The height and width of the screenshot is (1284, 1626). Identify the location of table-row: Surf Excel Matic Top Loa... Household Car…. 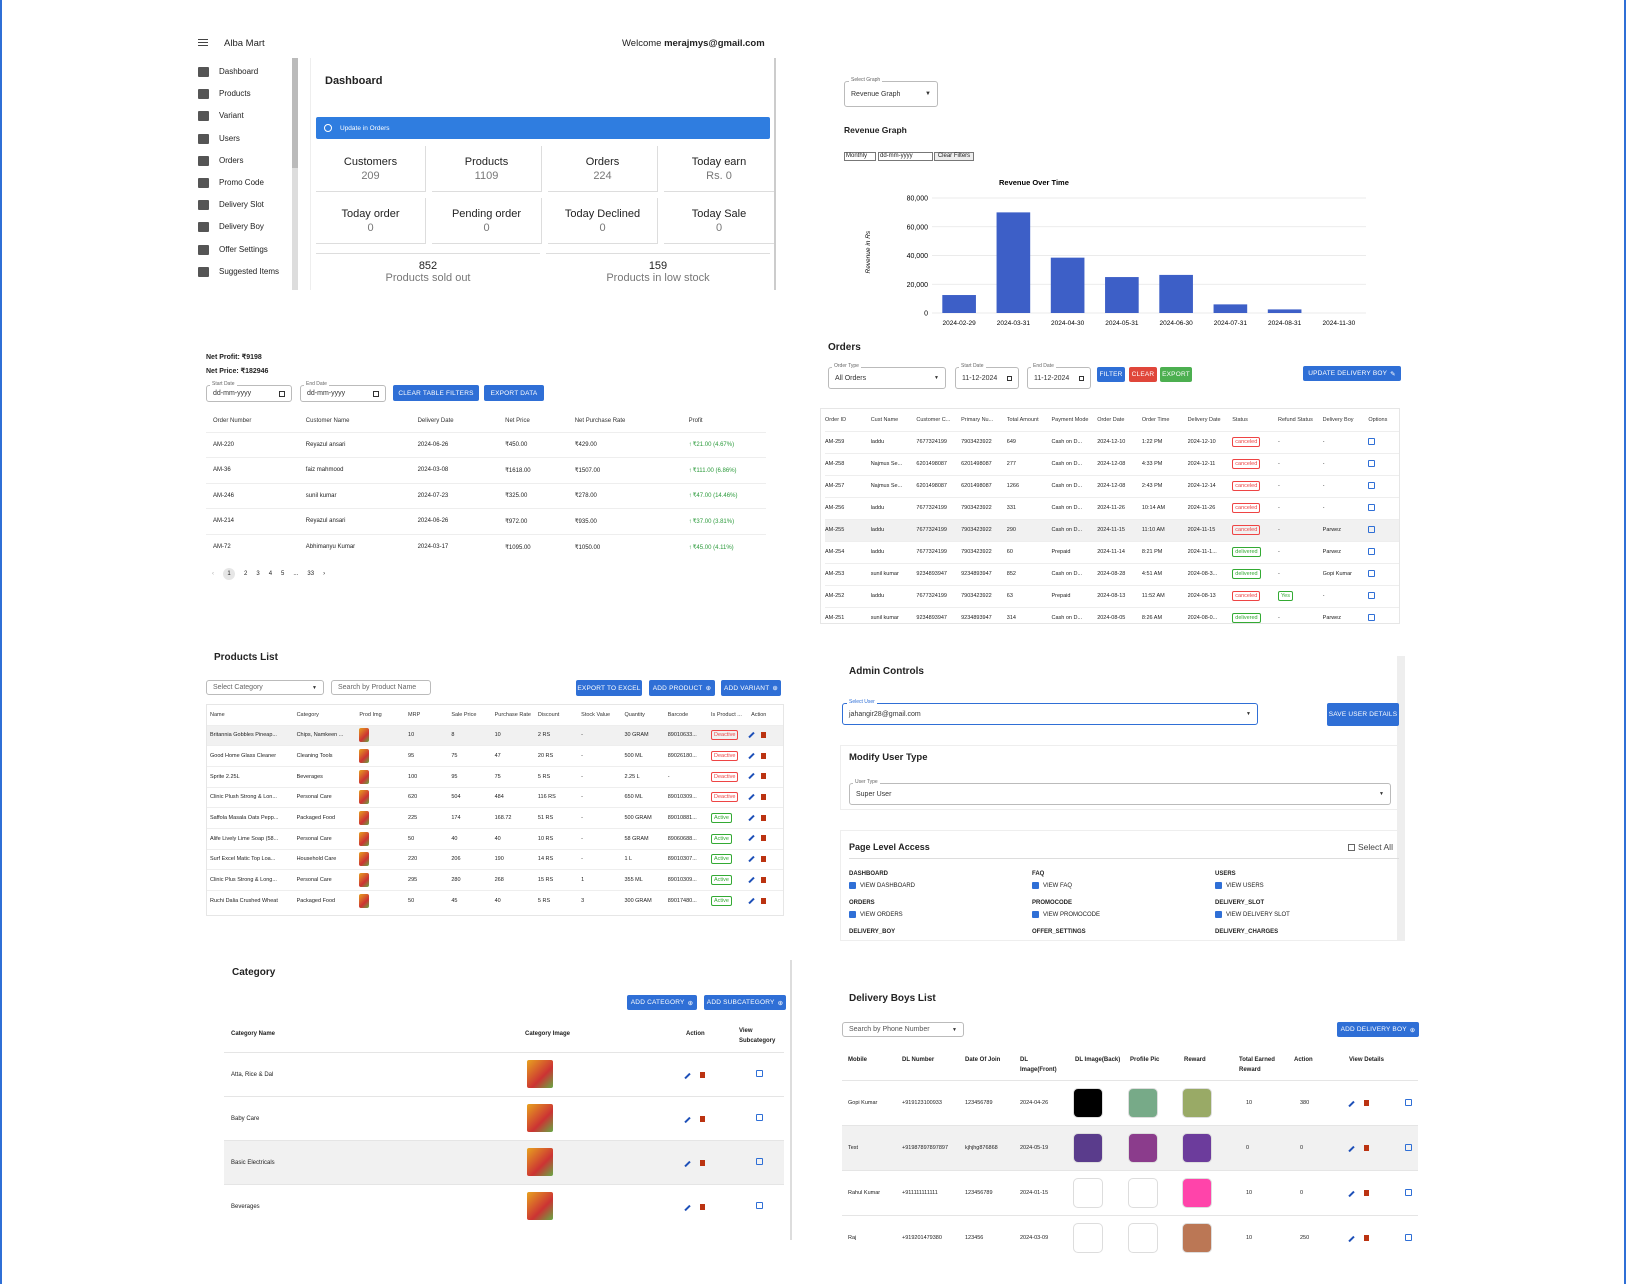
(495, 859).